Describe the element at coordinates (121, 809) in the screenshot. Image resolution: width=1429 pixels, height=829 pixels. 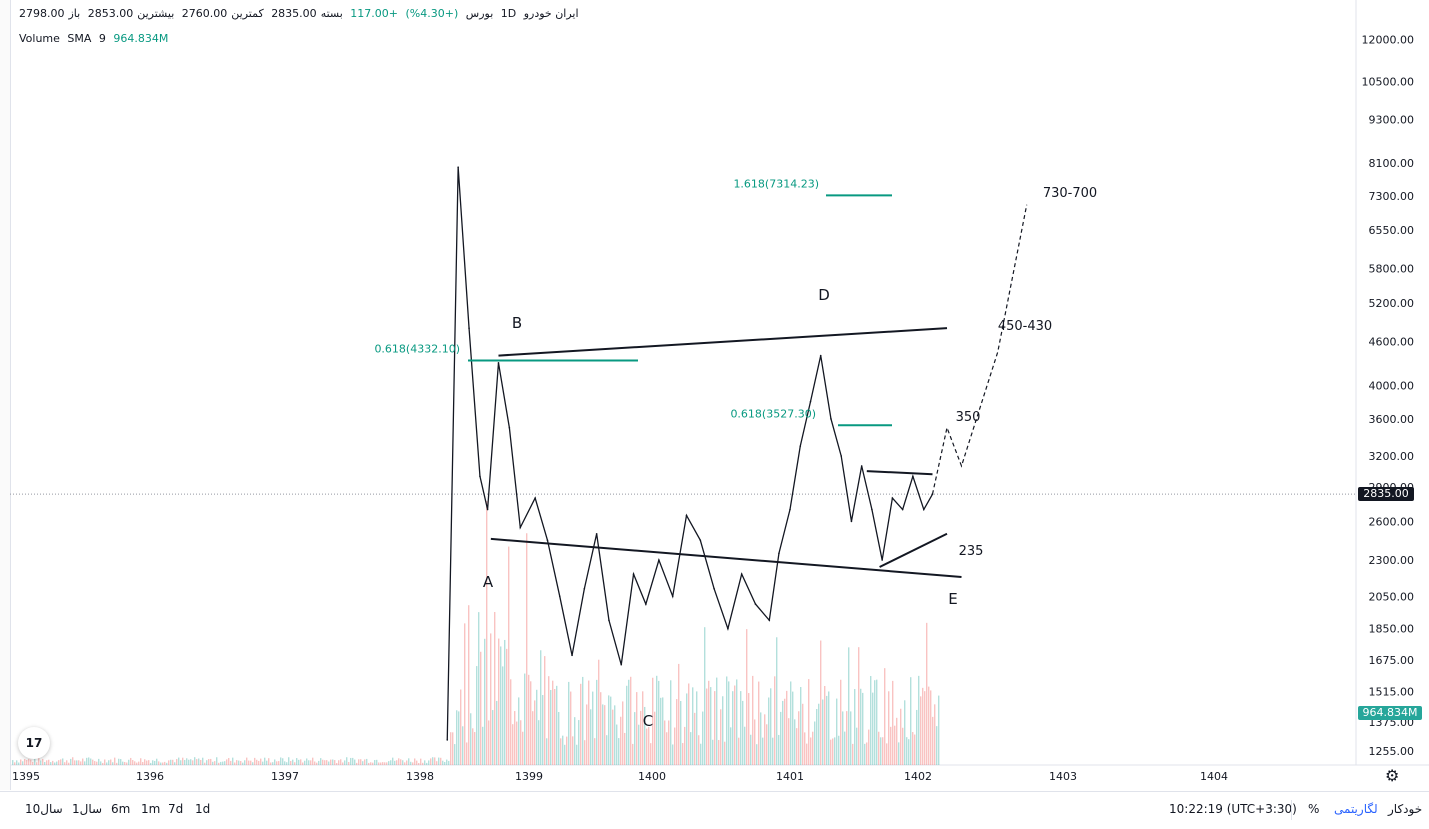
I see `range-6m-button: 6m` at that location.